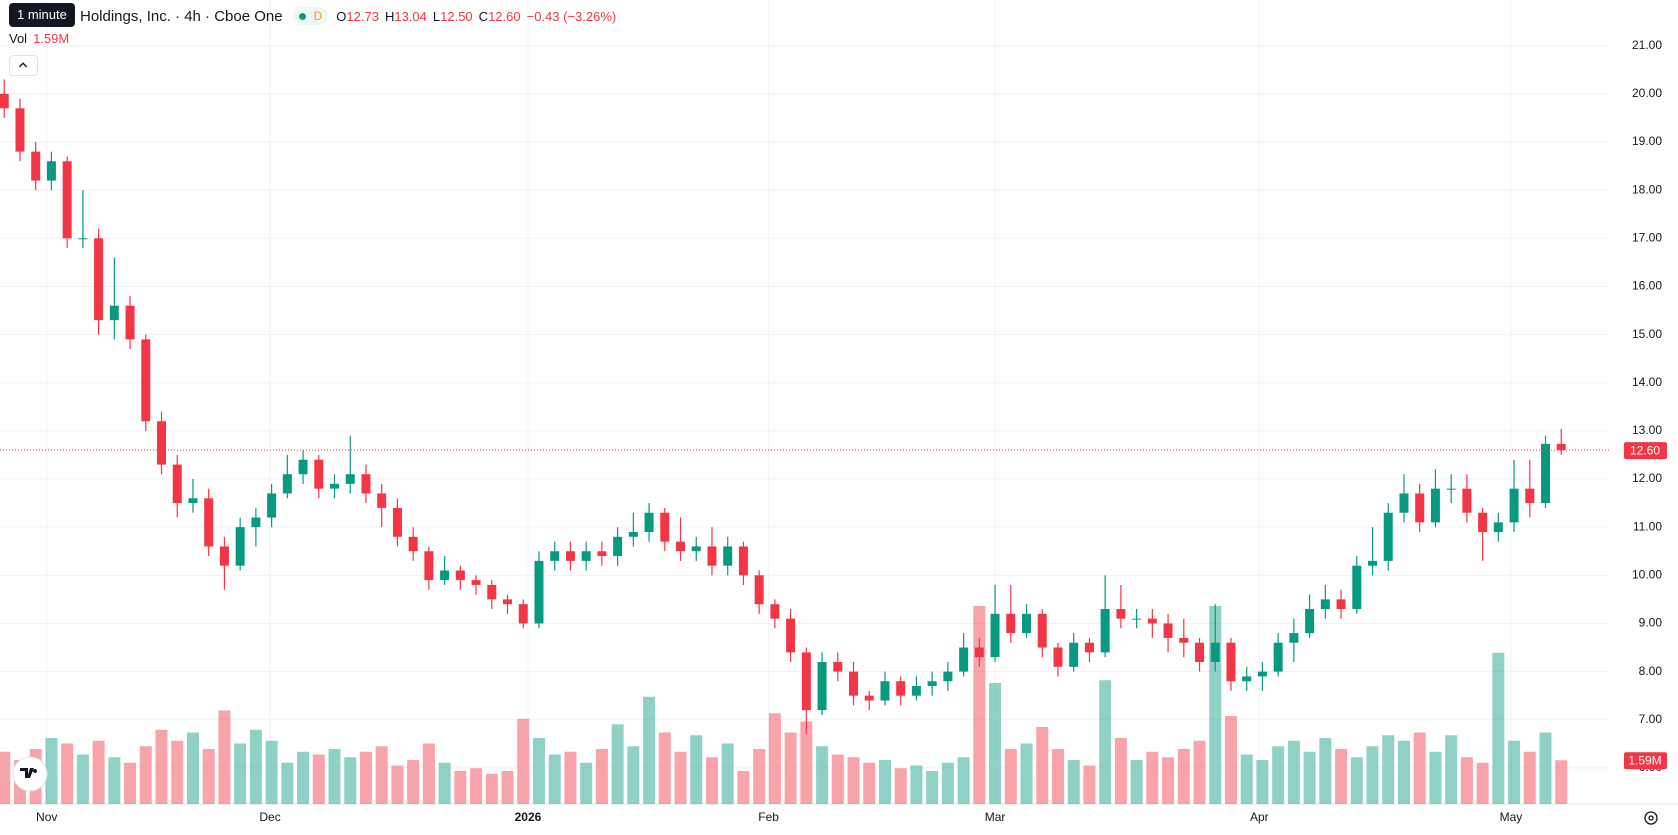  What do you see at coordinates (428, 16) in the screenshot?
I see `ohlc-values: O12.73 H13.04 L12.50 C12.60` at bounding box center [428, 16].